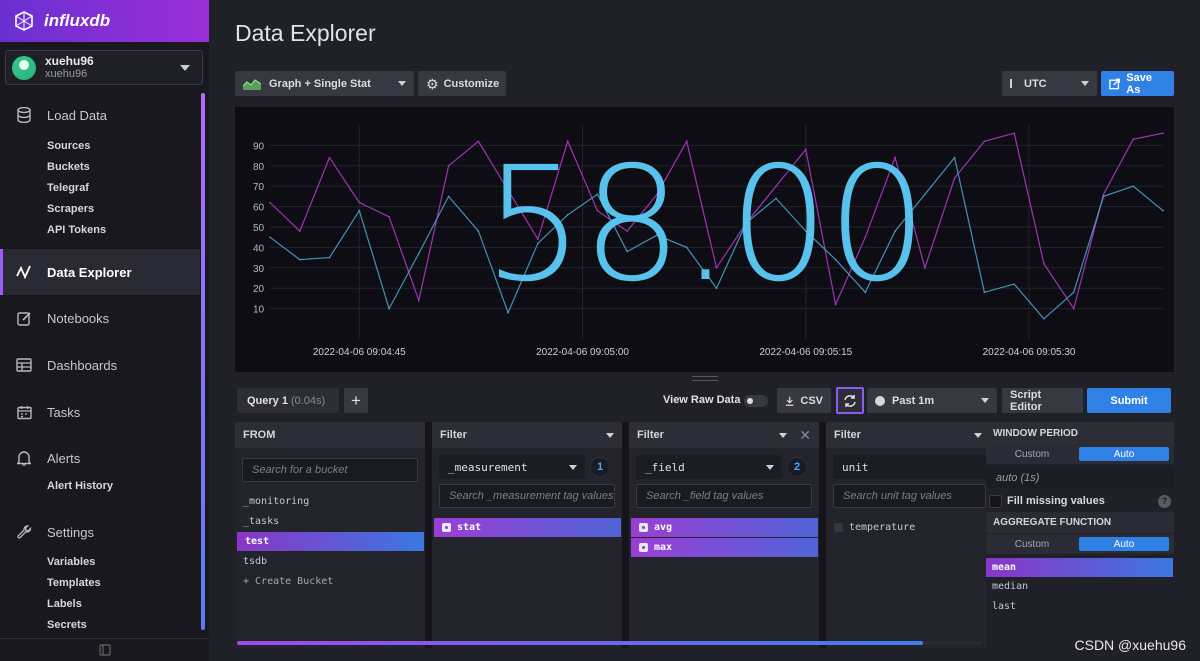 The height and width of the screenshot is (661, 1200). I want to click on window-period-input: auto (1s), so click(1080, 477).